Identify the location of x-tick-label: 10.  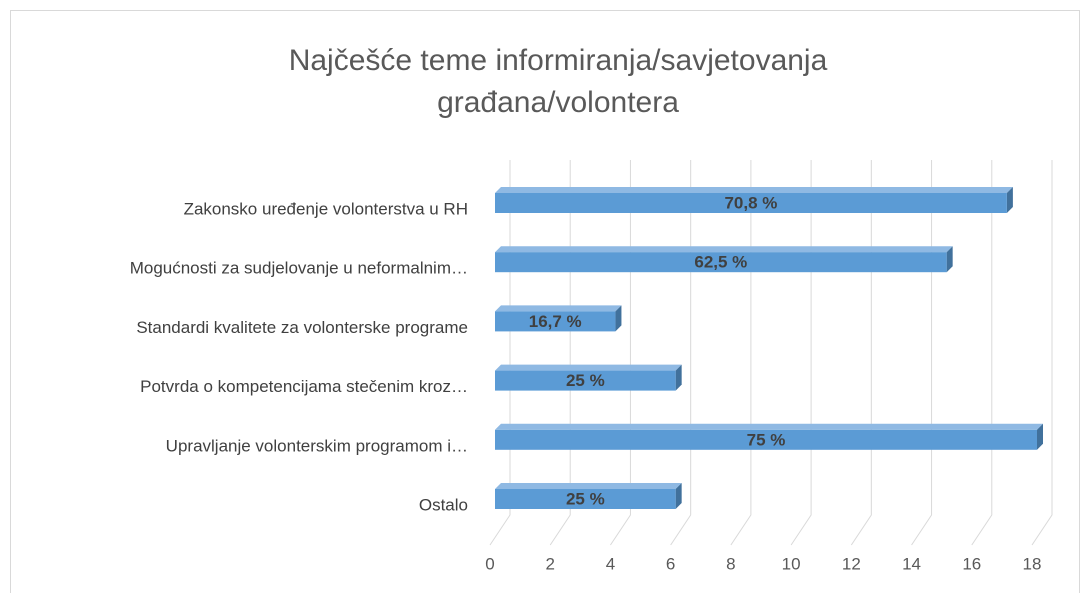
(791, 563).